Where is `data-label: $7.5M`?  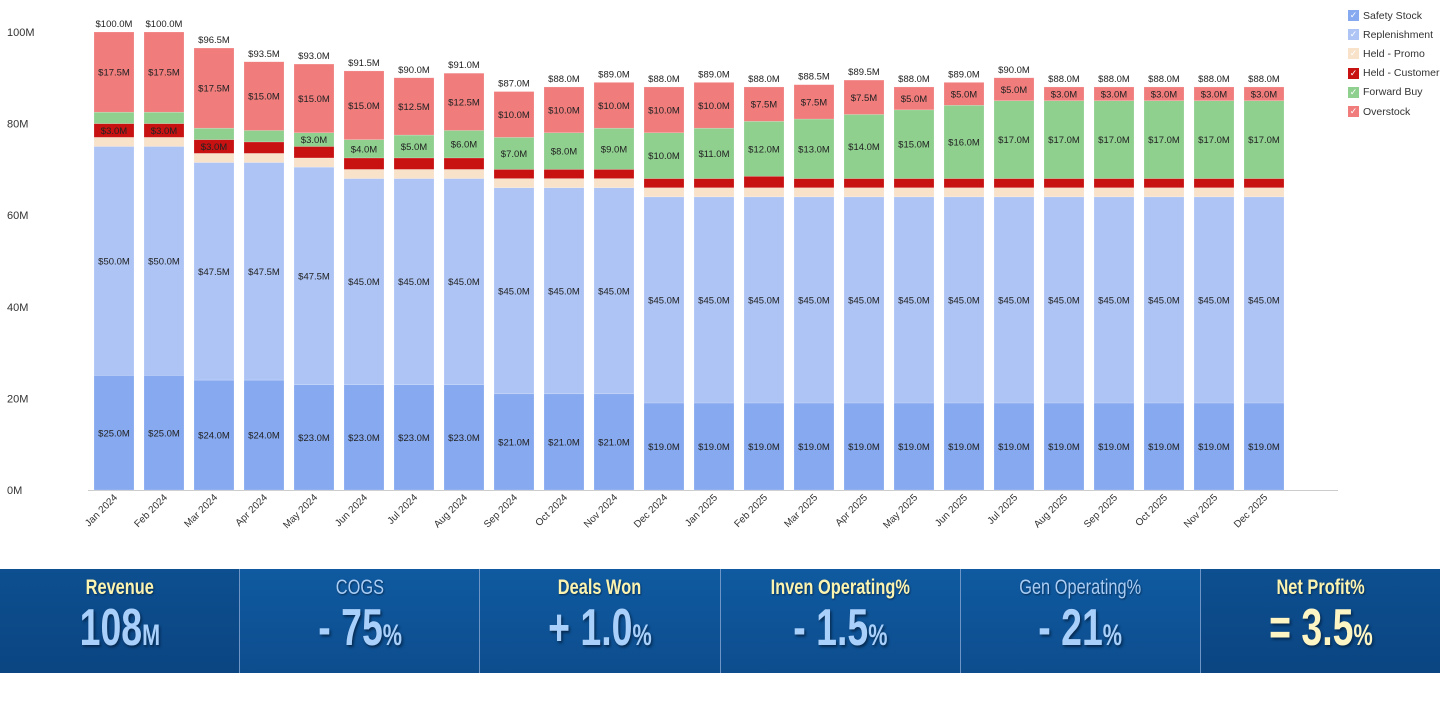 data-label: $7.5M is located at coordinates (814, 102).